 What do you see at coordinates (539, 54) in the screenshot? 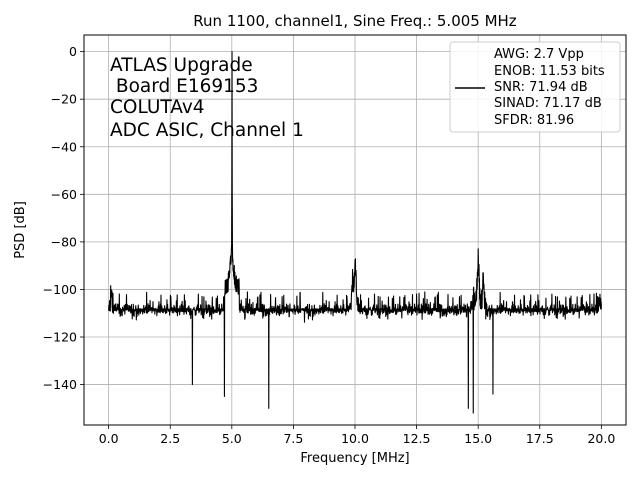
I see `legend-entry: AWG: 2.7 Vpp` at bounding box center [539, 54].